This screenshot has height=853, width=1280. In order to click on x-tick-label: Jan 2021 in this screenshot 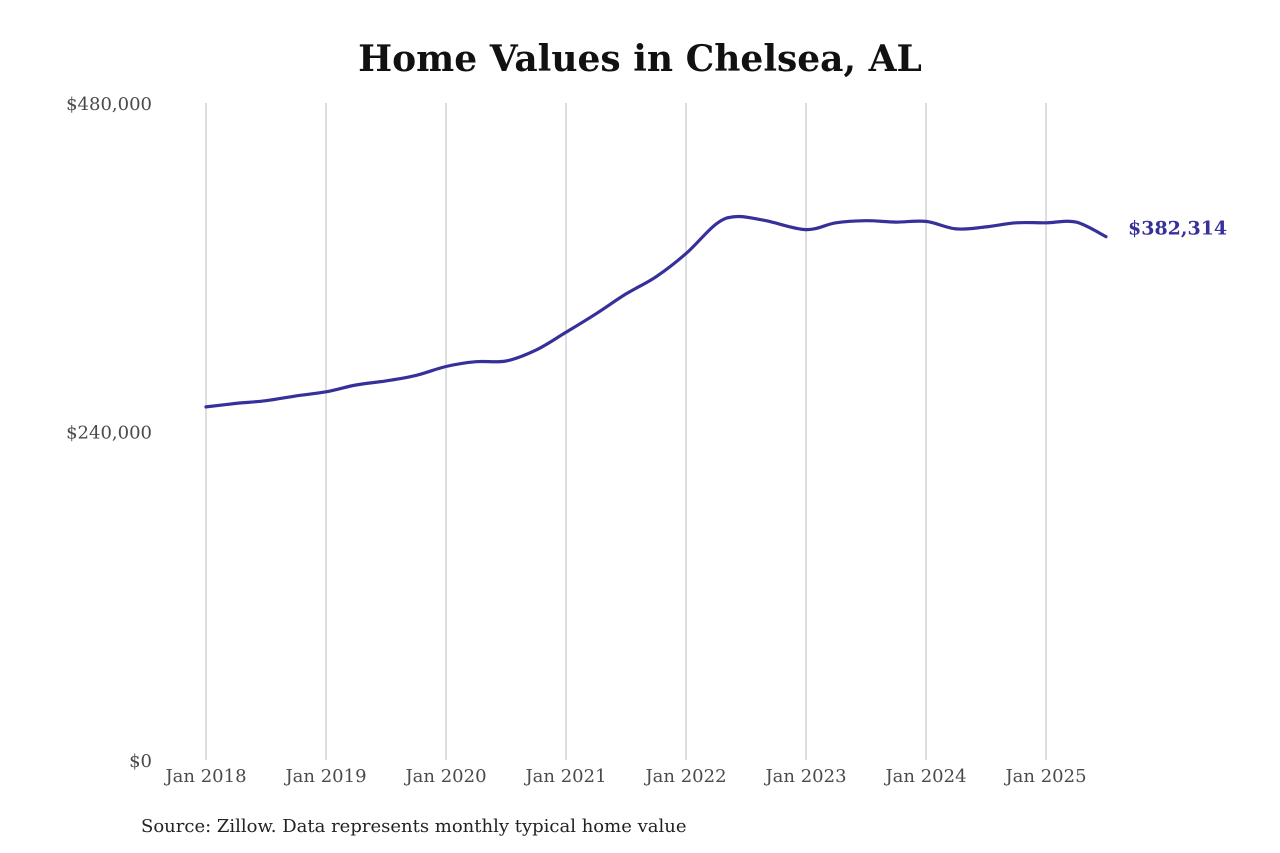, I will do `click(564, 776)`.